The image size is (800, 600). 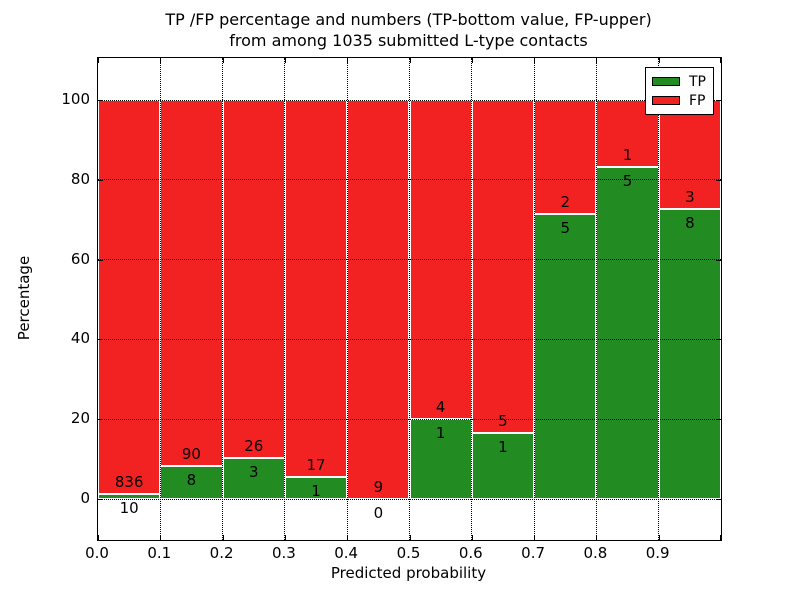 What do you see at coordinates (503, 446) in the screenshot?
I see `tp-count-label-6: 1` at bounding box center [503, 446].